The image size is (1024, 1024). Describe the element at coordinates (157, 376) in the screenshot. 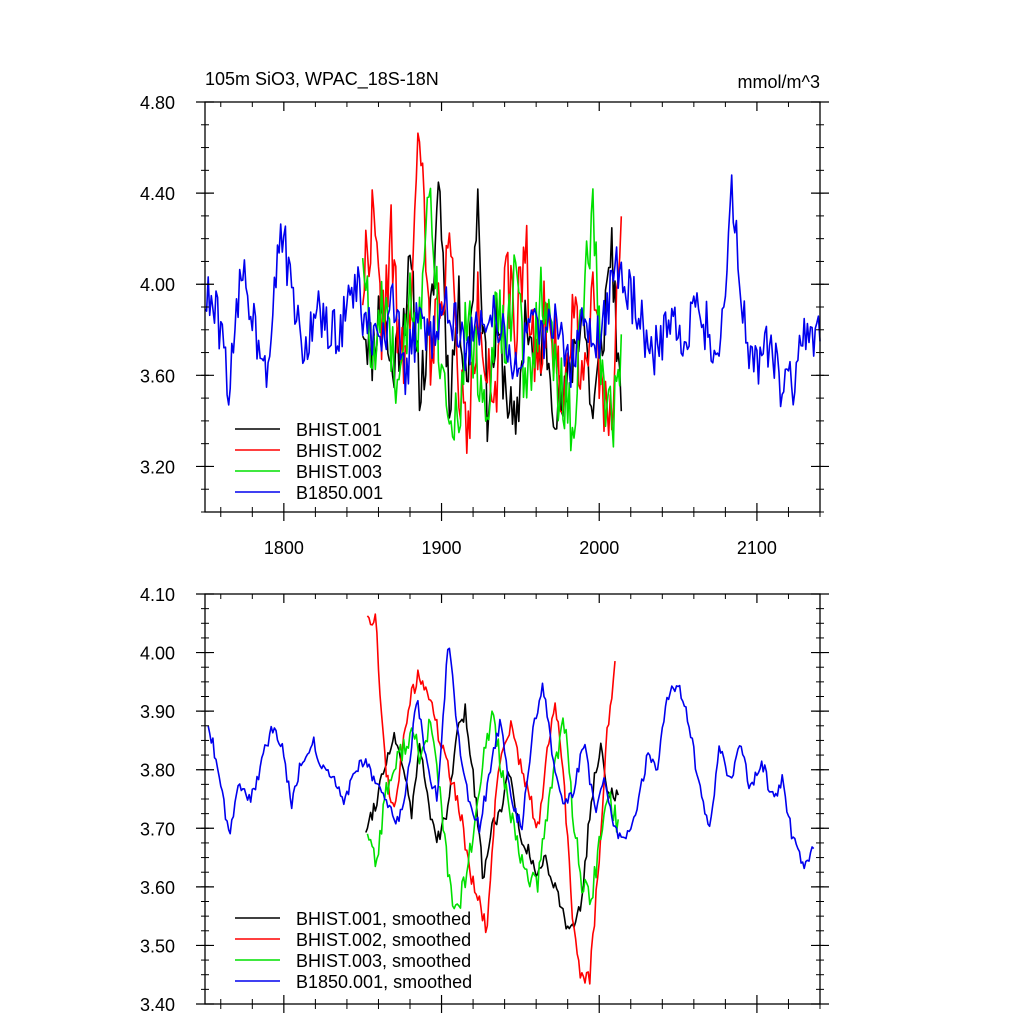

I see `top-y-tick-label: 3.60` at that location.